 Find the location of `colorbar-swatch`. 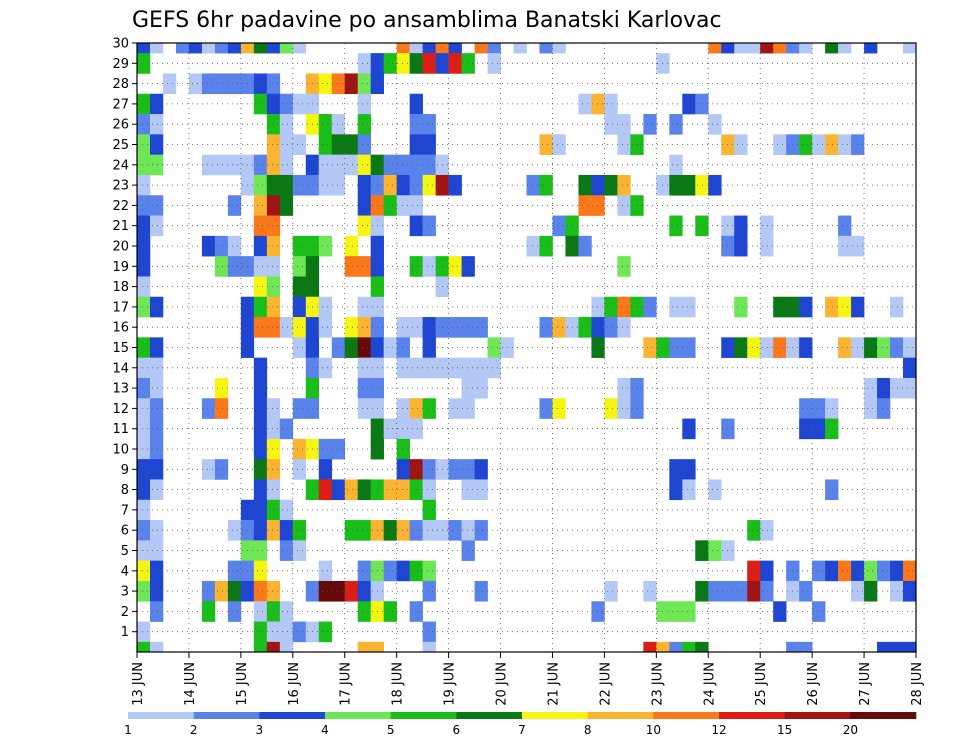

colorbar-swatch is located at coordinates (358, 715).